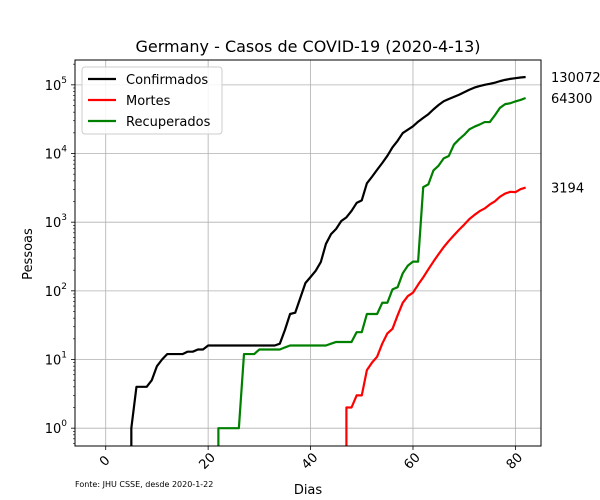 This screenshot has height=500, width=600. I want to click on x-axis-title: Dias, so click(308, 490).